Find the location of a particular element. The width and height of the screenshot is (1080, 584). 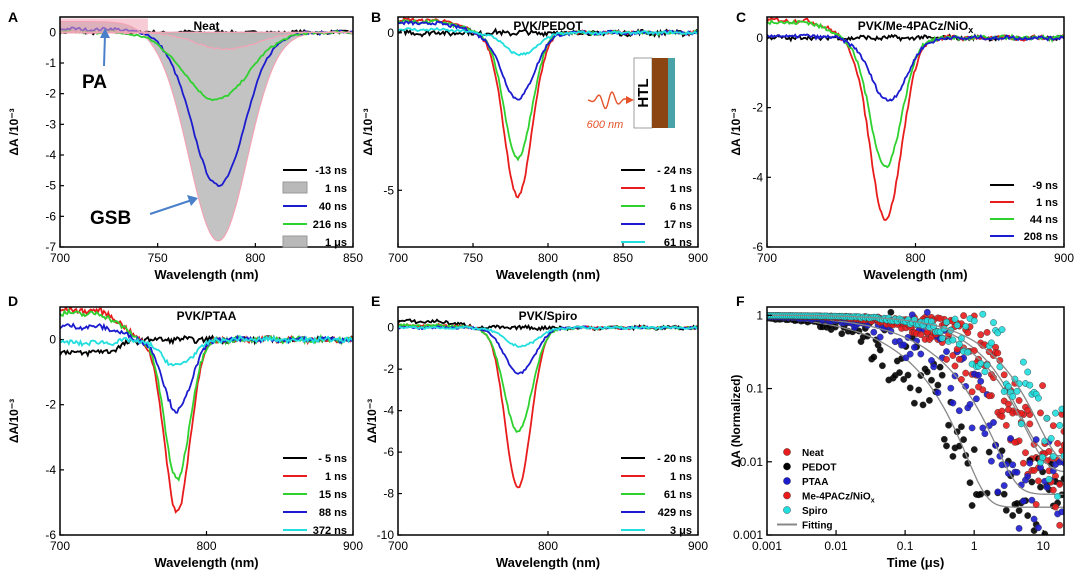

legend-label: 429 ns is located at coordinates (675, 513).